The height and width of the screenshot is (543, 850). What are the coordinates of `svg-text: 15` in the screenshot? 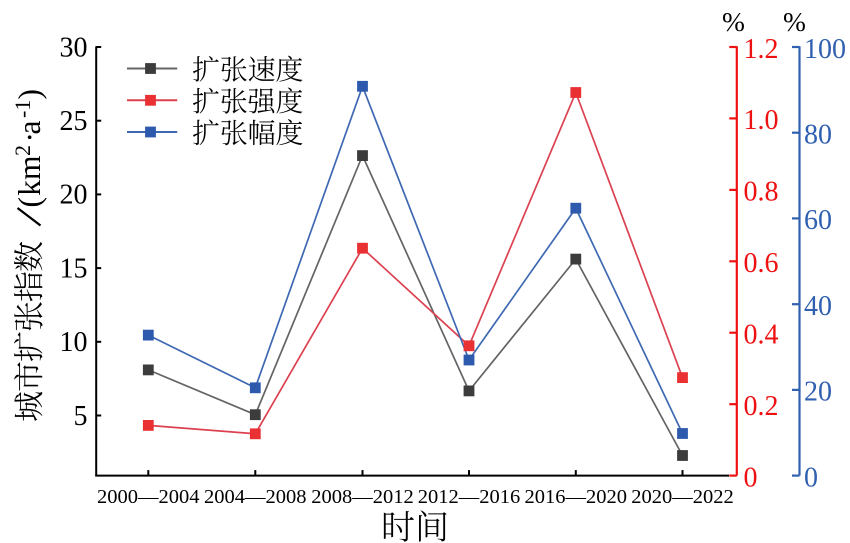 It's located at (74, 268).